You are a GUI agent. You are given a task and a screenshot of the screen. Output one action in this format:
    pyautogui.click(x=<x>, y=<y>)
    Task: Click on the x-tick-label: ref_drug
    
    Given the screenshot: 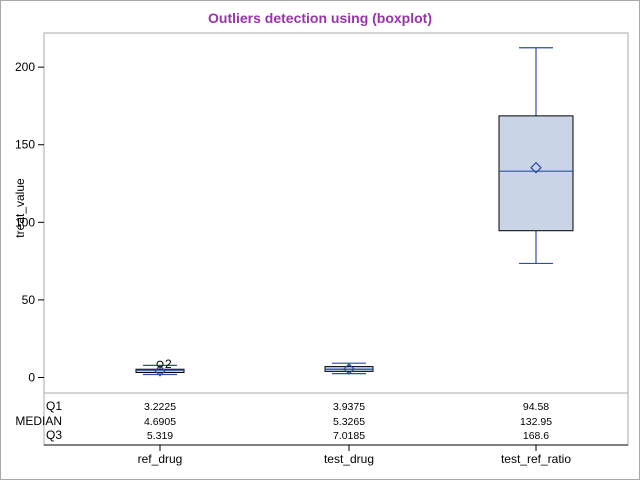 What is the action you would take?
    pyautogui.click(x=160, y=459)
    